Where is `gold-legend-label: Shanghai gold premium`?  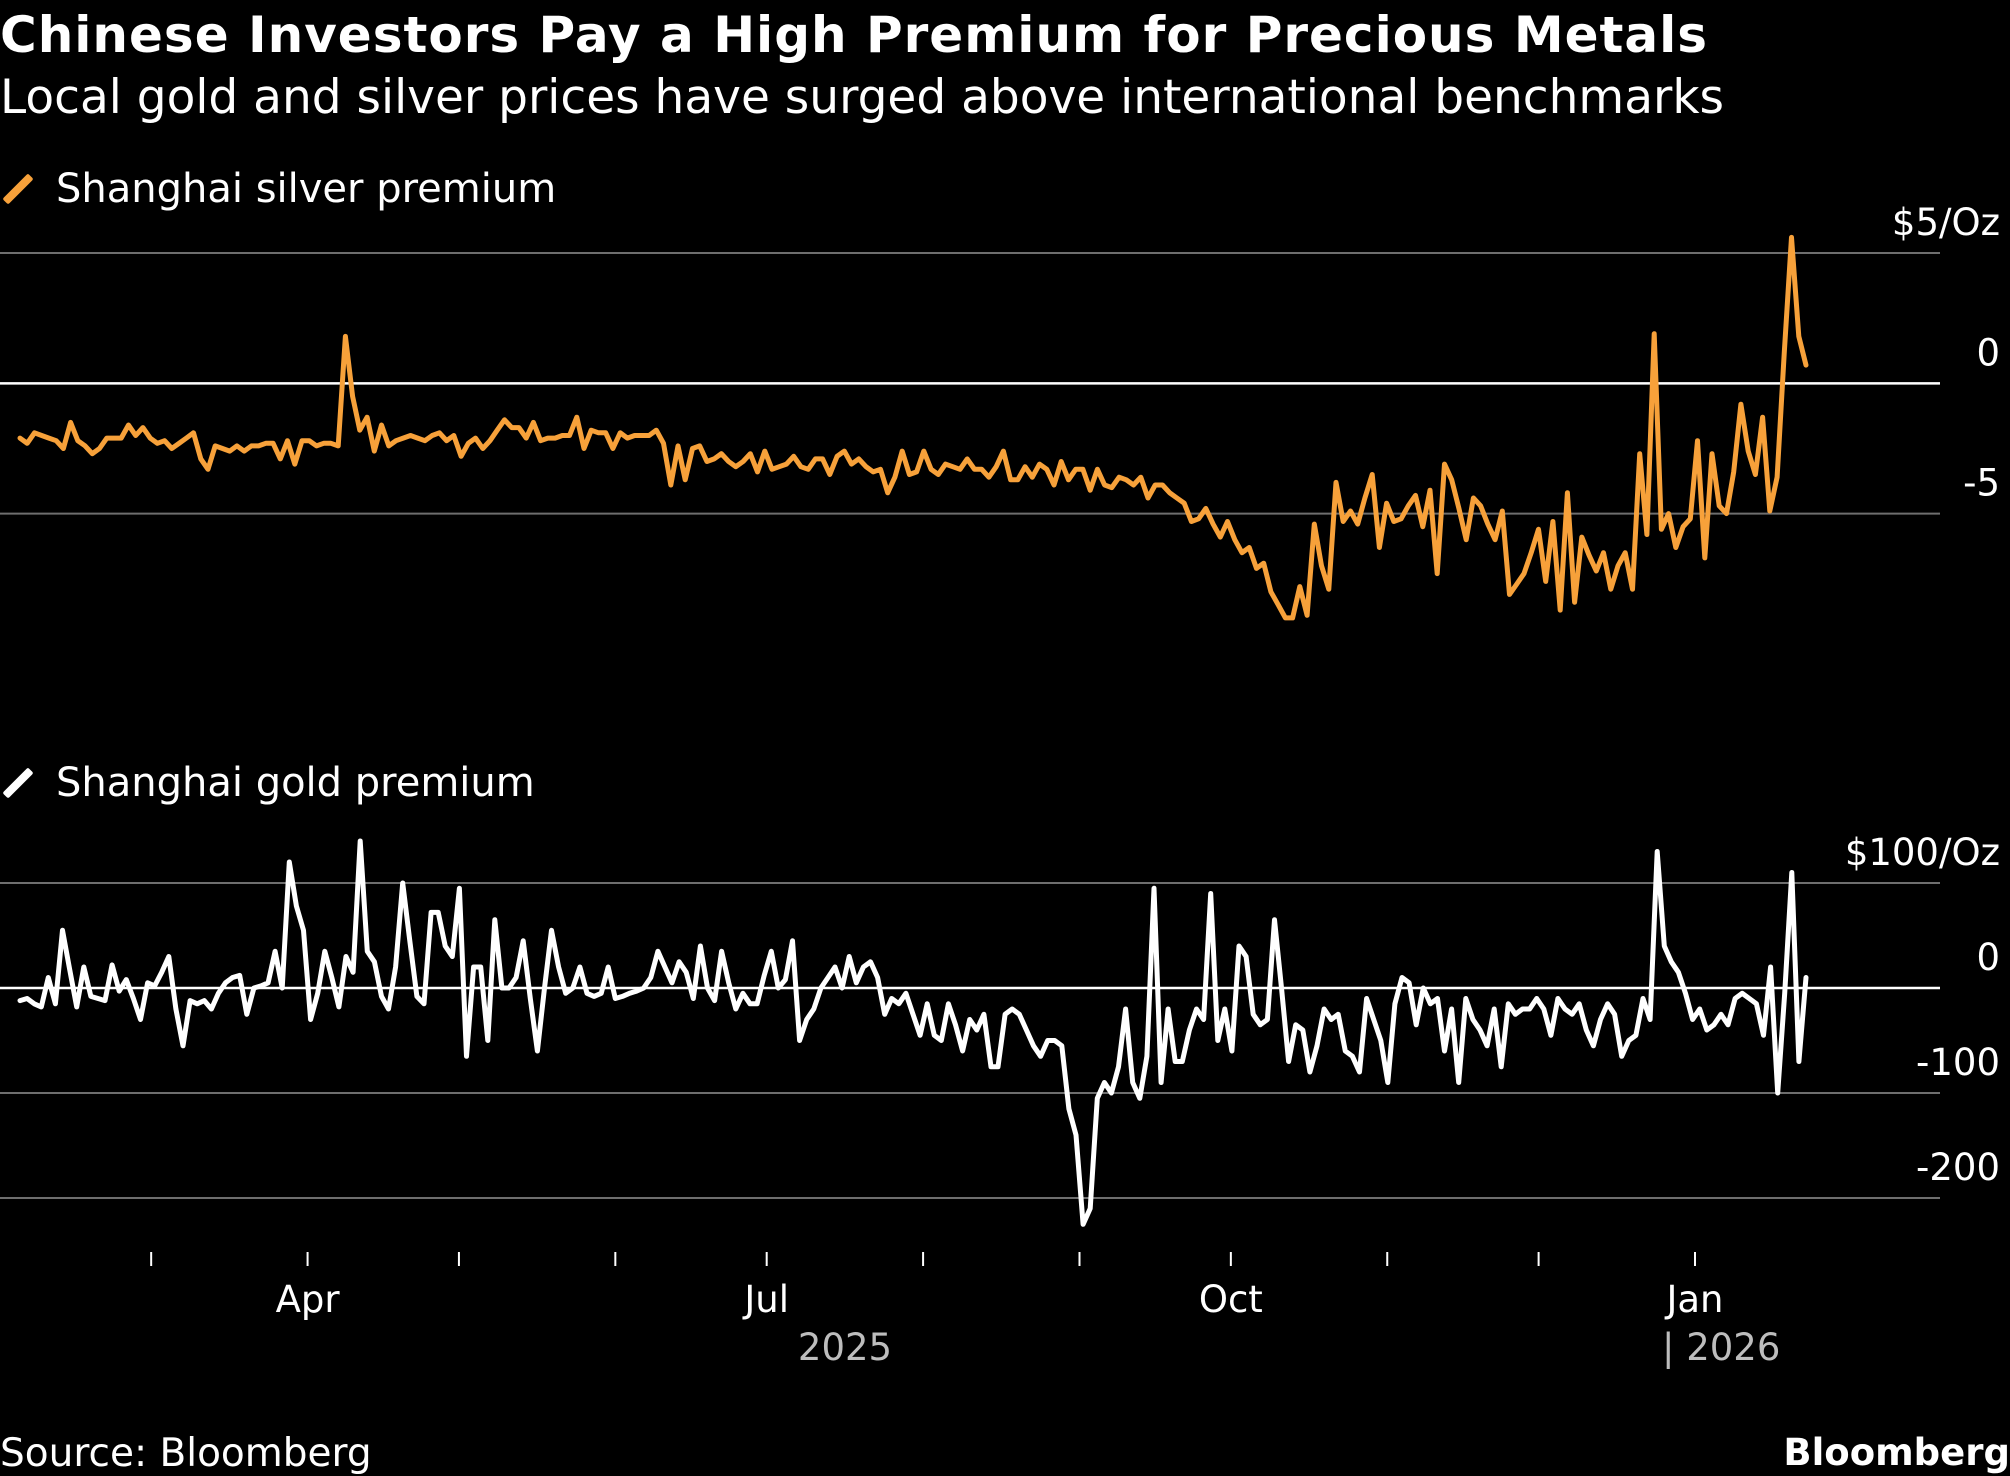 gold-legend-label: Shanghai gold premium is located at coordinates (295, 783).